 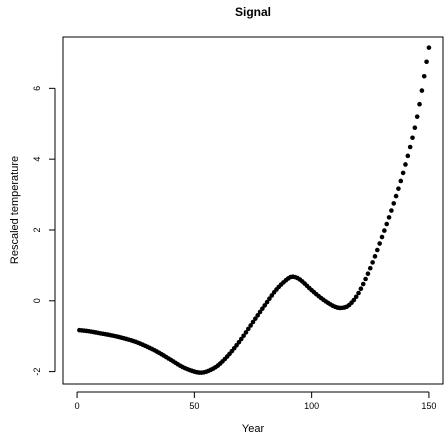 What do you see at coordinates (37, 372) in the screenshot?
I see `y-tick-label: -2` at bounding box center [37, 372].